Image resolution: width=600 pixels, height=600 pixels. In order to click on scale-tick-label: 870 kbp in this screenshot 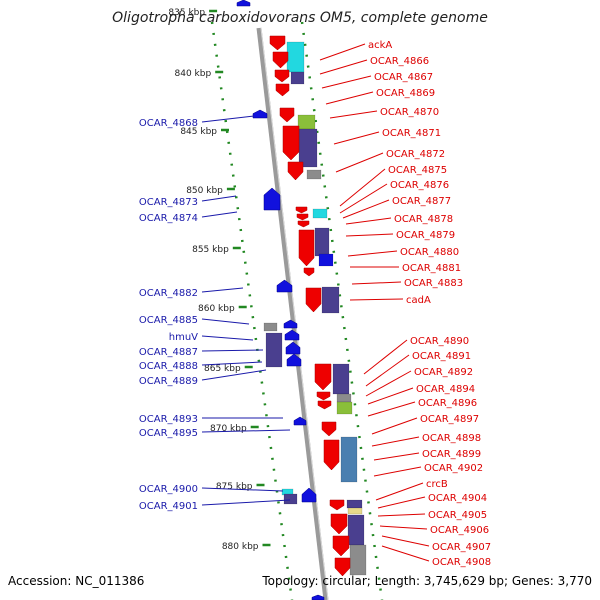, I will do `click(228, 429)`.